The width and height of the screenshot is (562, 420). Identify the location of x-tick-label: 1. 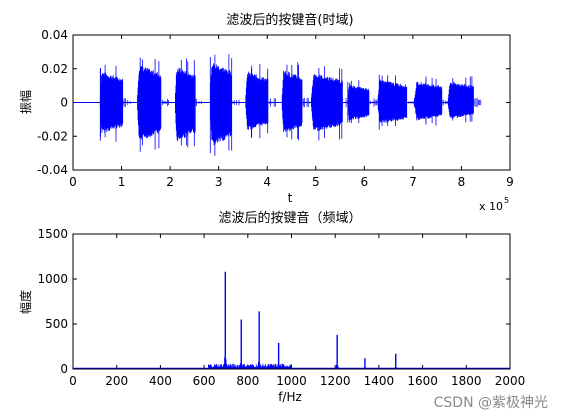
(122, 182).